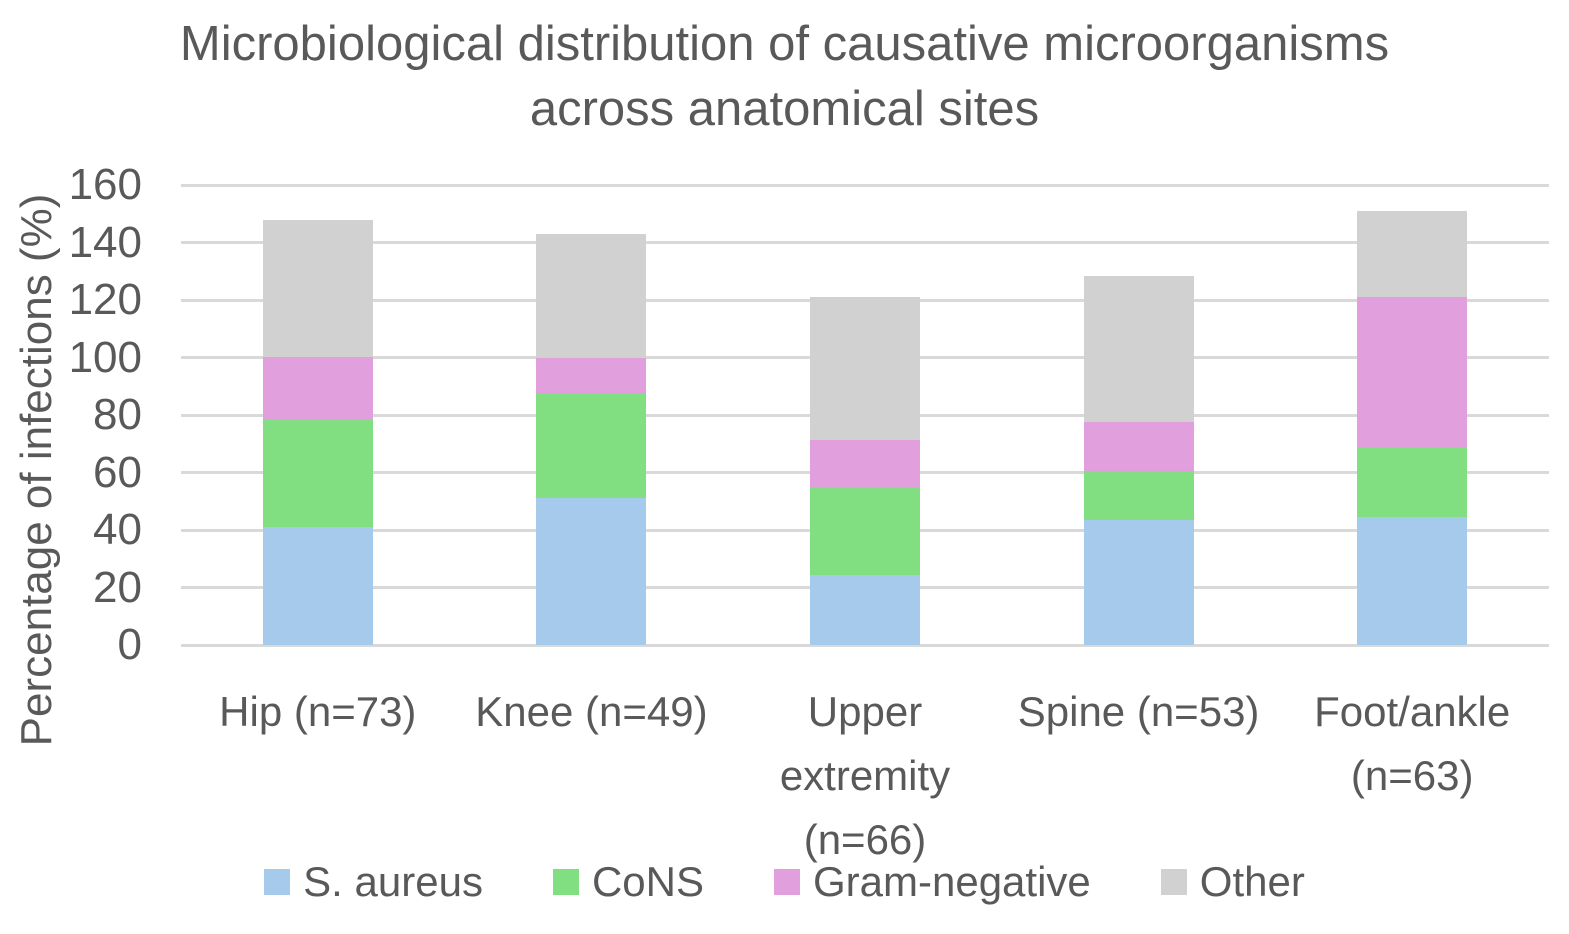  I want to click on y-tick-label-140: 140, so click(105, 242).